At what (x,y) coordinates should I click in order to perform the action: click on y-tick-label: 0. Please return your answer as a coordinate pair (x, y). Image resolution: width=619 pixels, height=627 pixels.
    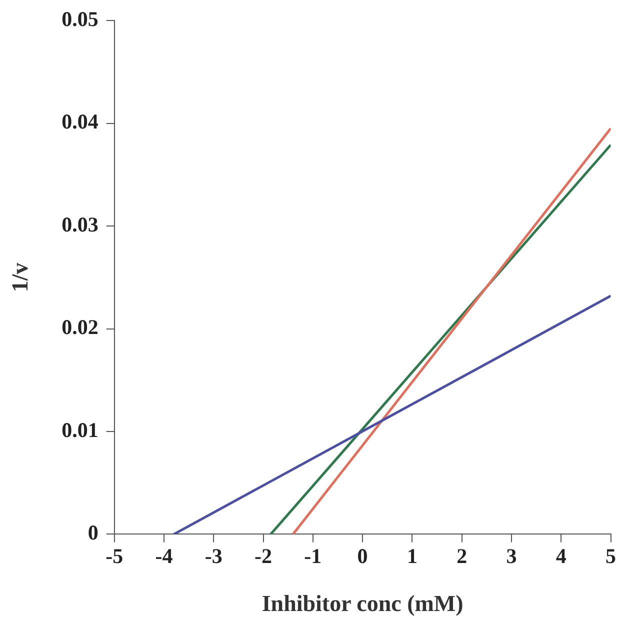
    Looking at the image, I should click on (93, 532).